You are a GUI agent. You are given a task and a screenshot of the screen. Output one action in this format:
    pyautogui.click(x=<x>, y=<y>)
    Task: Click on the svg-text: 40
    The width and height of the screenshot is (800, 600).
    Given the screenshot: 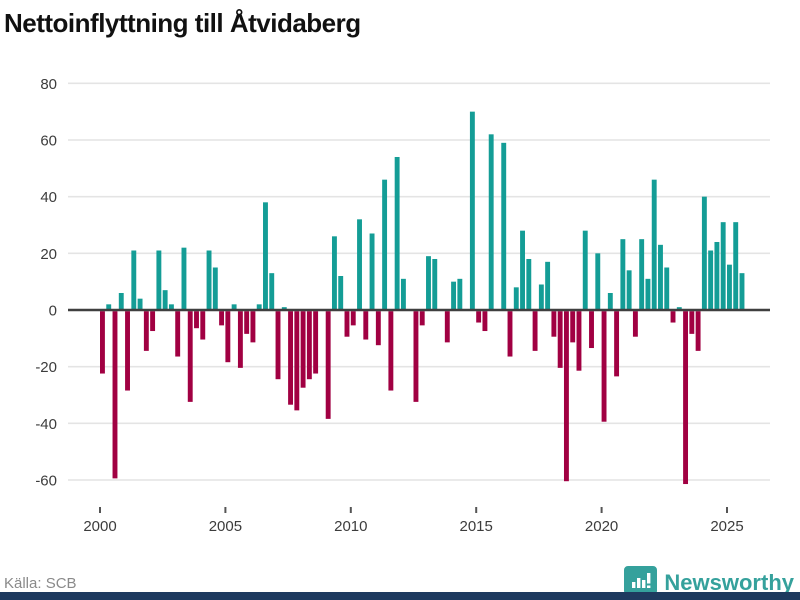 What is the action you would take?
    pyautogui.click(x=48, y=197)
    